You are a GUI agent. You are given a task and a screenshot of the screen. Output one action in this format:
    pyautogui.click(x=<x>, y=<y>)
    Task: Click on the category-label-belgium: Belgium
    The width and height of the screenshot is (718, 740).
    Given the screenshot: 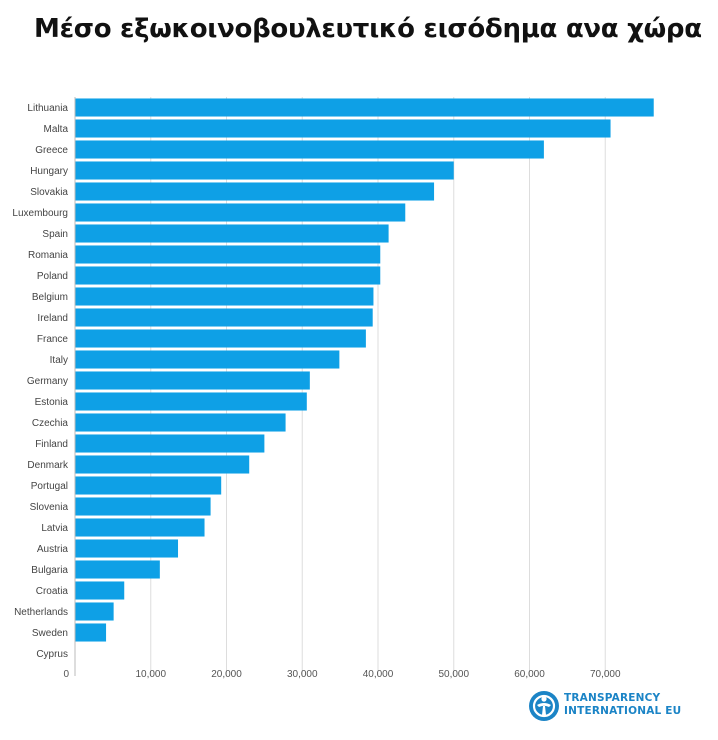 What is the action you would take?
    pyautogui.click(x=50, y=297)
    